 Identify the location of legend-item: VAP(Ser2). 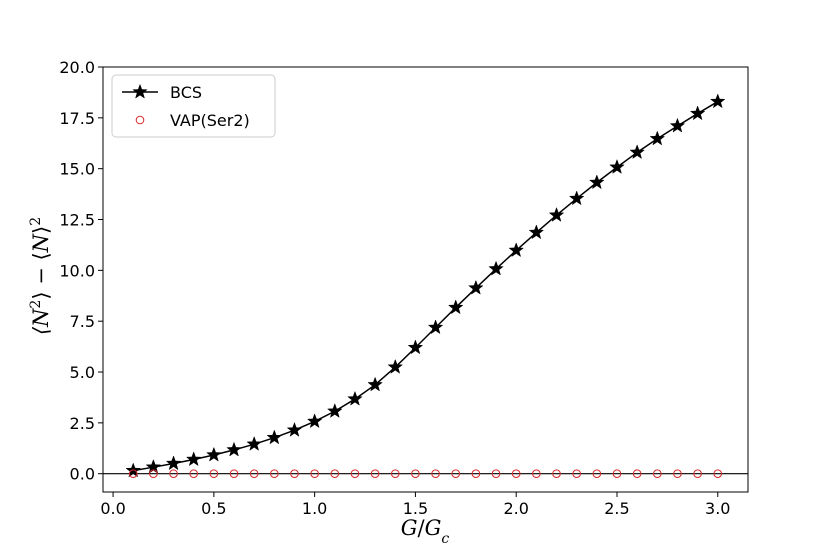
(192, 120).